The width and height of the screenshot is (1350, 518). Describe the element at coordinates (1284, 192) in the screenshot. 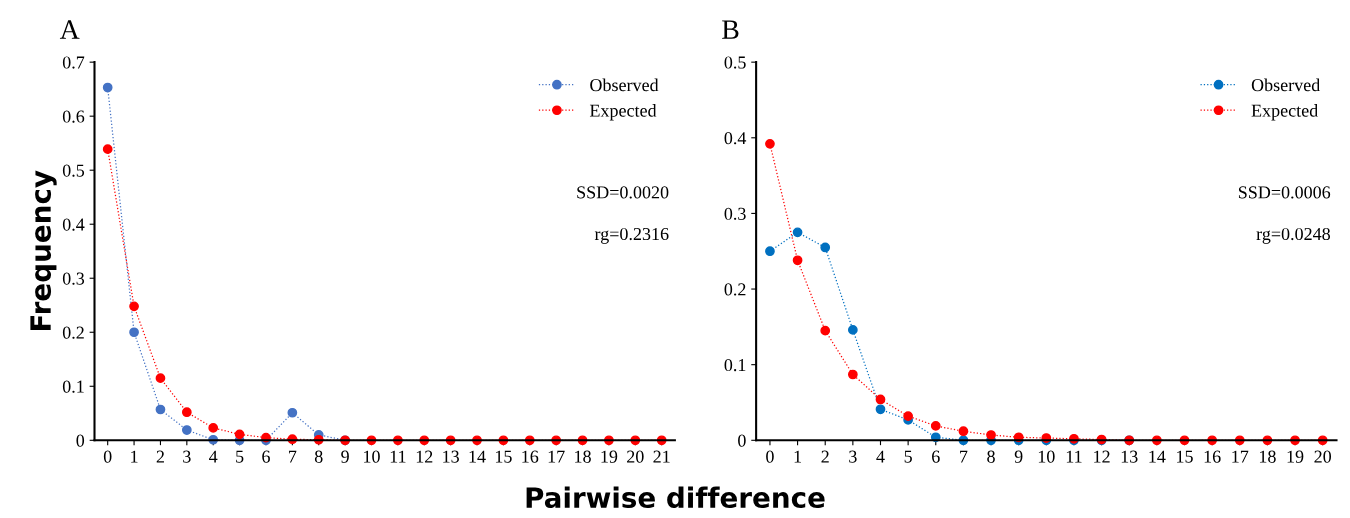

I see `annotation: SSD=0.0006` at that location.